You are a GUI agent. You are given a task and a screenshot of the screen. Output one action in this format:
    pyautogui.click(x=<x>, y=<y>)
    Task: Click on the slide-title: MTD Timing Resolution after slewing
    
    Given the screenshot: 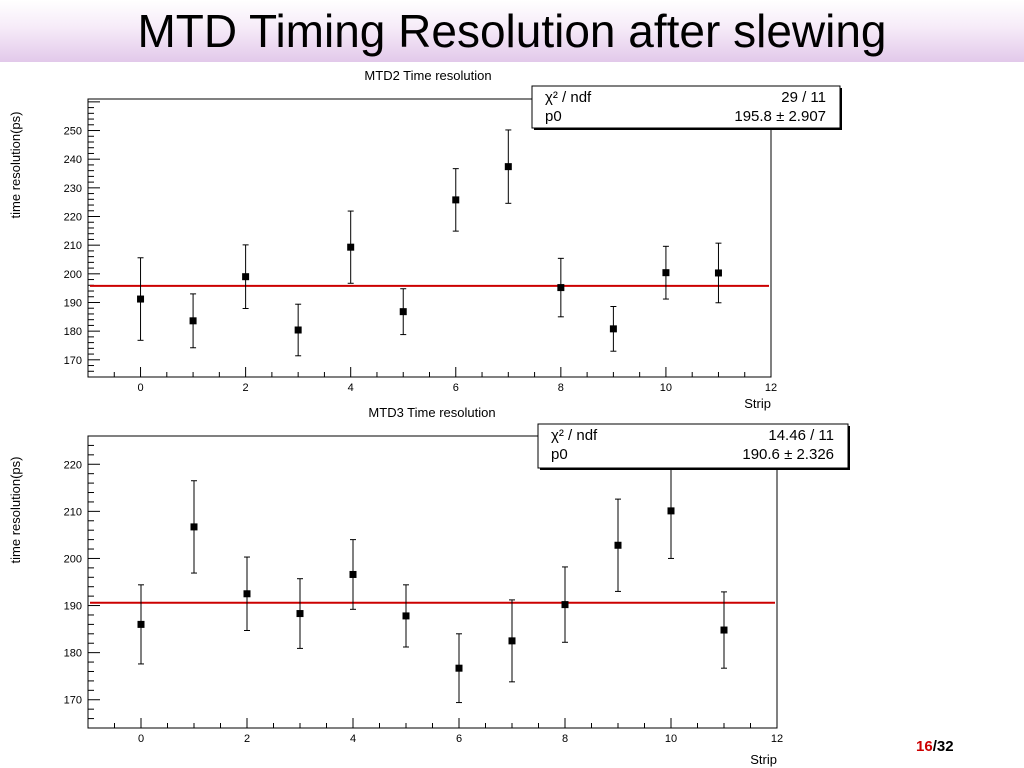 What is the action you would take?
    pyautogui.click(x=512, y=31)
    